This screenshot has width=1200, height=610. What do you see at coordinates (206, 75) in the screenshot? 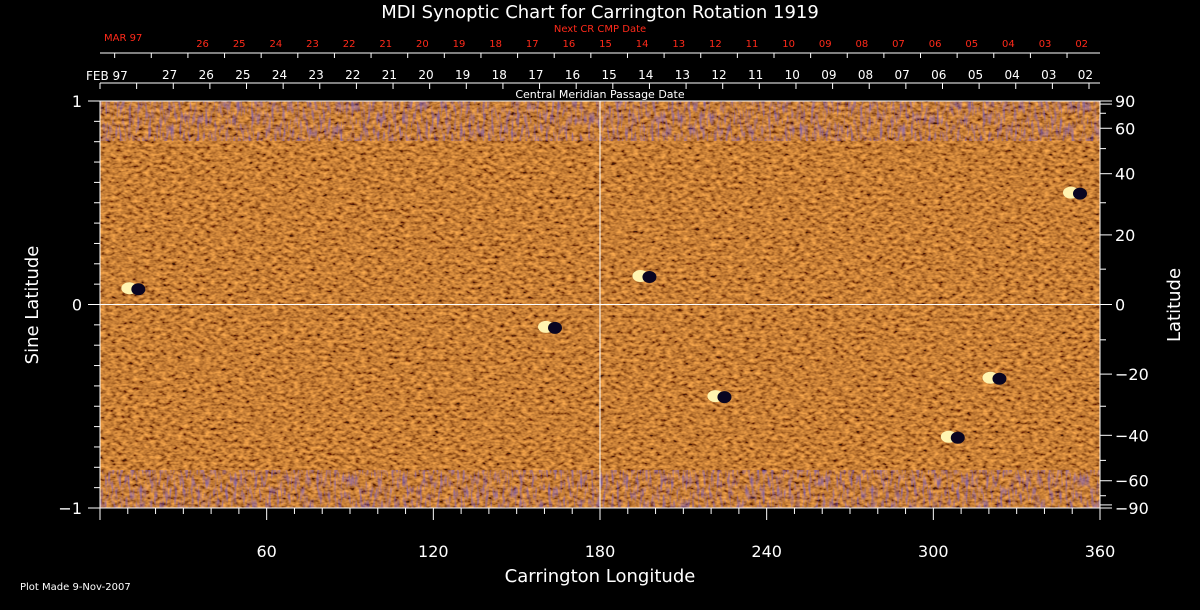
I see `cmp-day-label: 26` at bounding box center [206, 75].